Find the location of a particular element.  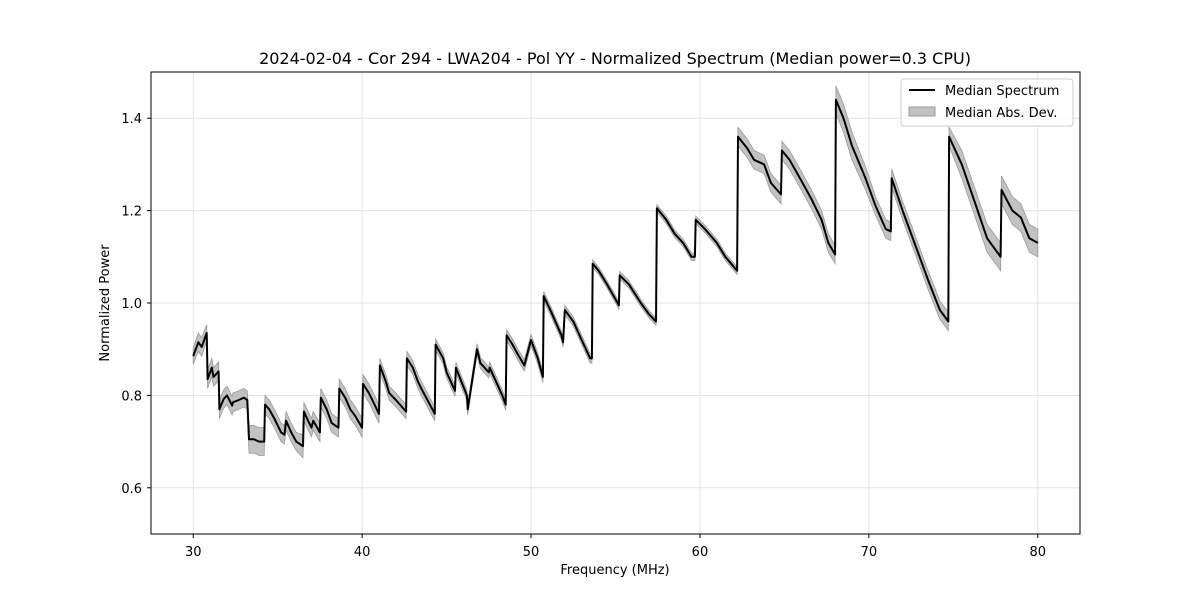

legend-entry-median-spectrum: Median Spectrum is located at coordinates (1002, 91).